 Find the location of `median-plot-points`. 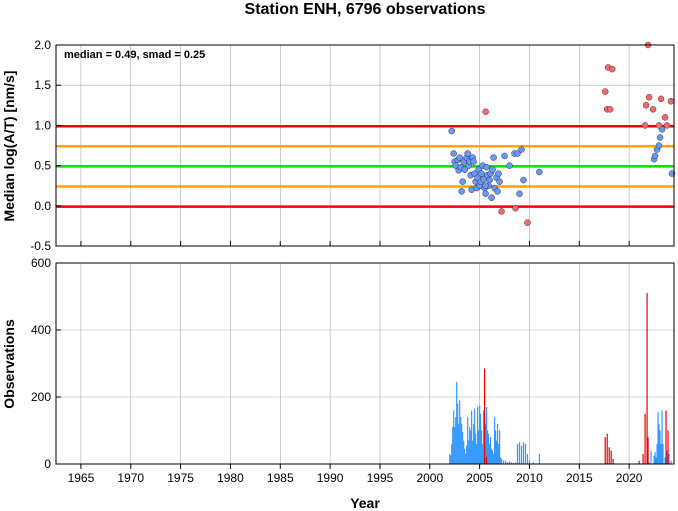

median-plot-points is located at coordinates (562, 133).